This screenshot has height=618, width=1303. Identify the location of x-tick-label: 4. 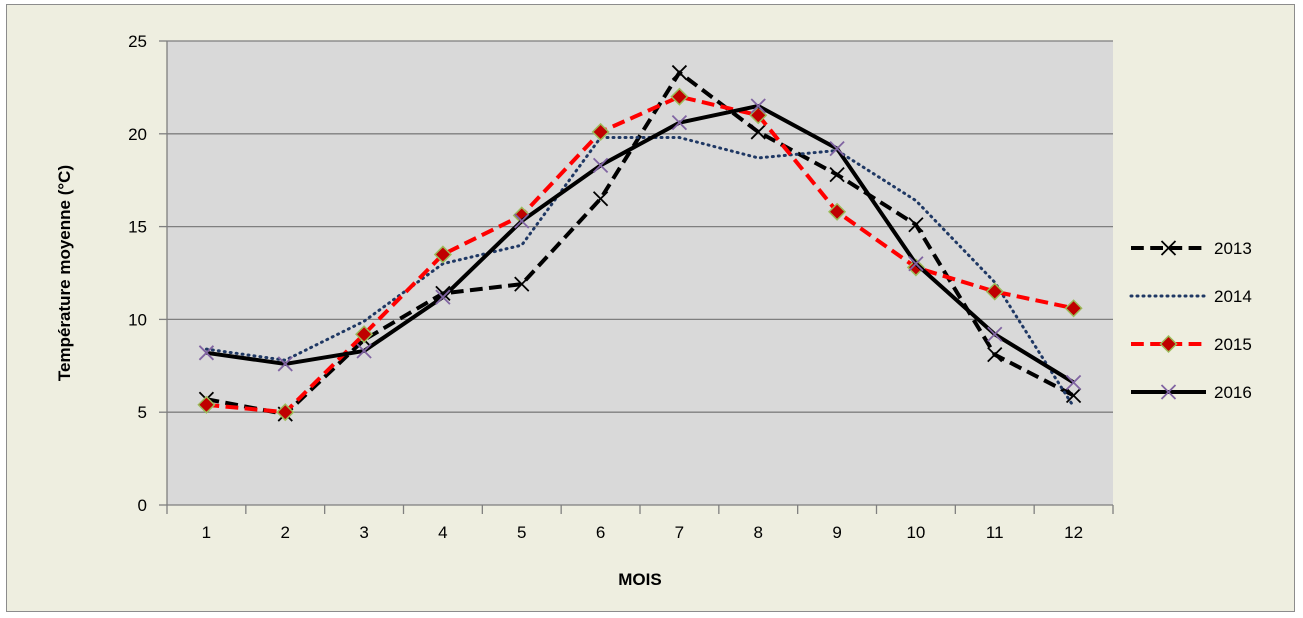
(442, 532).